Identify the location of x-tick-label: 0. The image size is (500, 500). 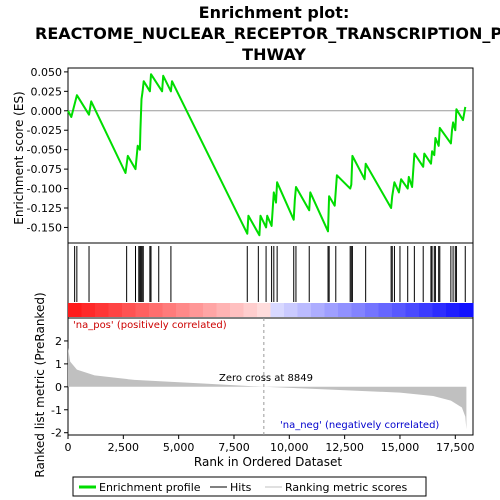
(68, 447).